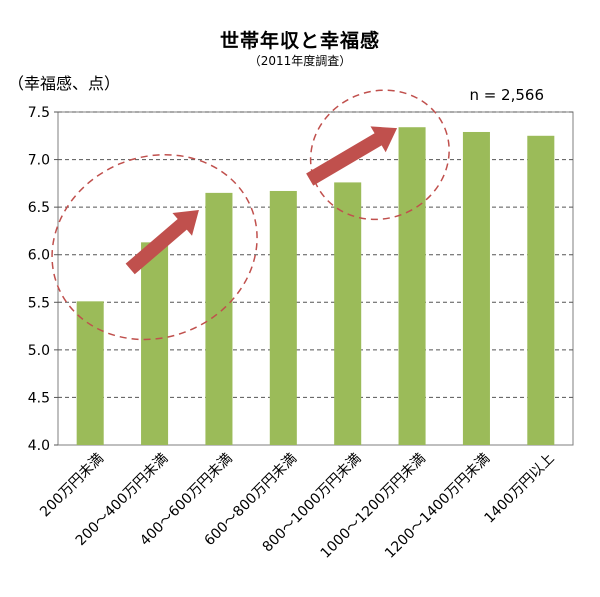 Image resolution: width=600 pixels, height=597 pixels. What do you see at coordinates (39, 161) in the screenshot?
I see `y-tick-label: 7.0` at bounding box center [39, 161].